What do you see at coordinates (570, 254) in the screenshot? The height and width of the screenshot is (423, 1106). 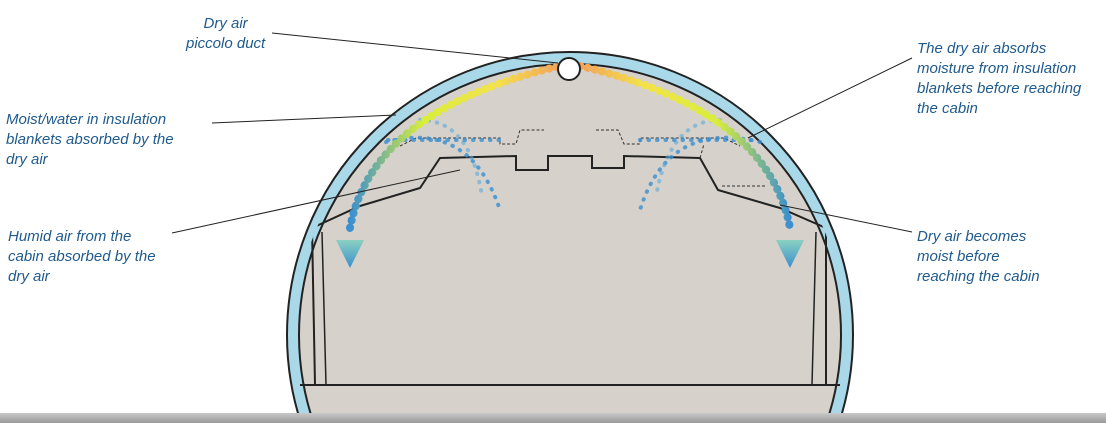 I see `airflow-arrow-icon` at bounding box center [570, 254].